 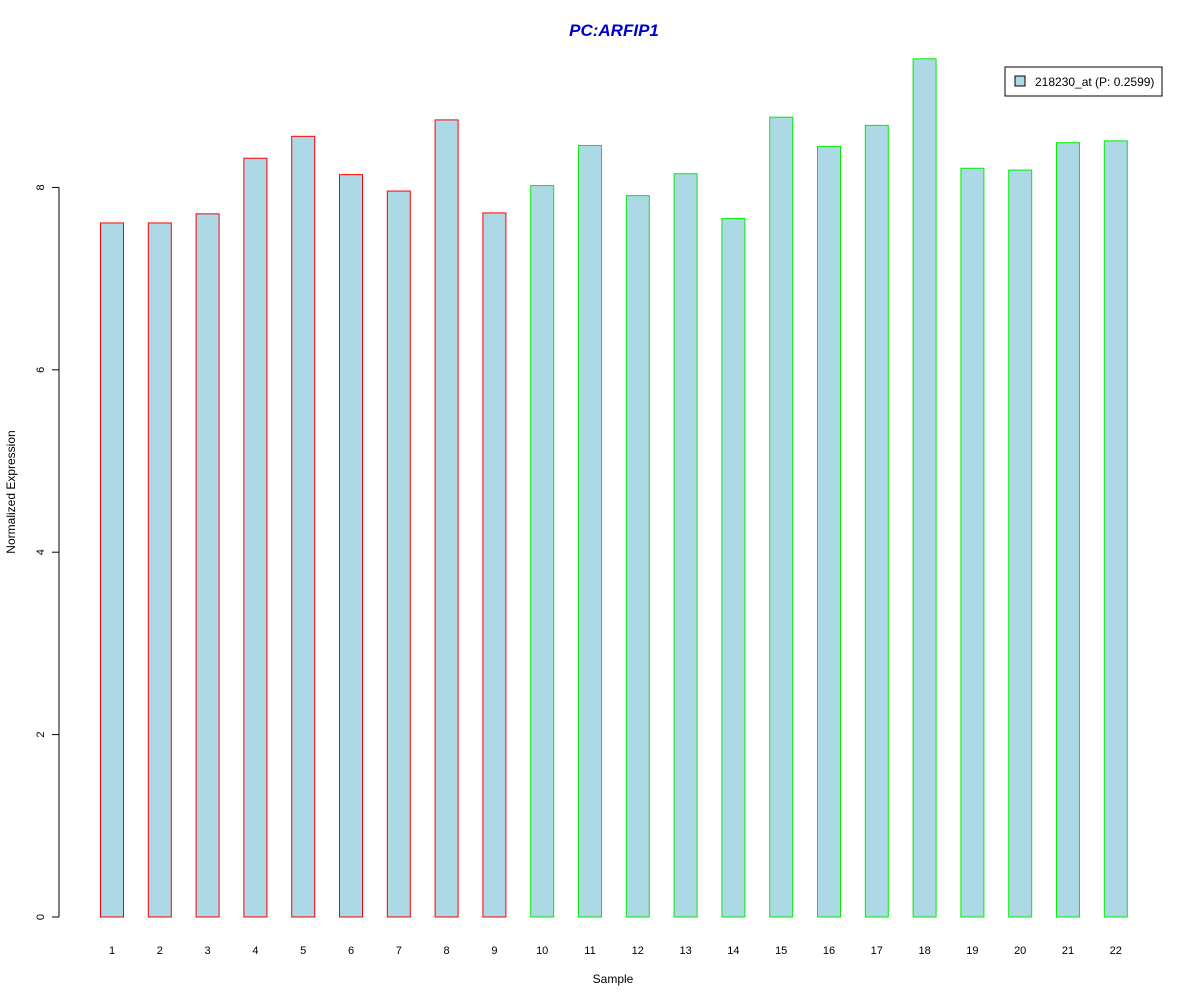 I want to click on legend-swatch, so click(x=1020, y=81).